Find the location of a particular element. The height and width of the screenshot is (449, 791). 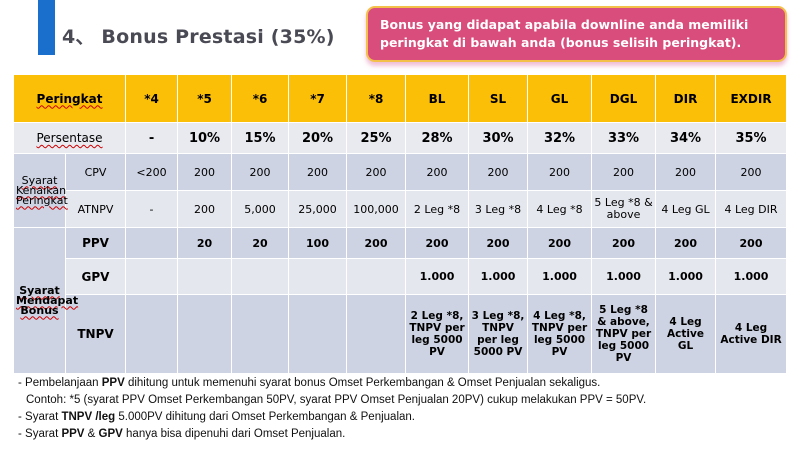

pct-cell: 25% is located at coordinates (376, 138).